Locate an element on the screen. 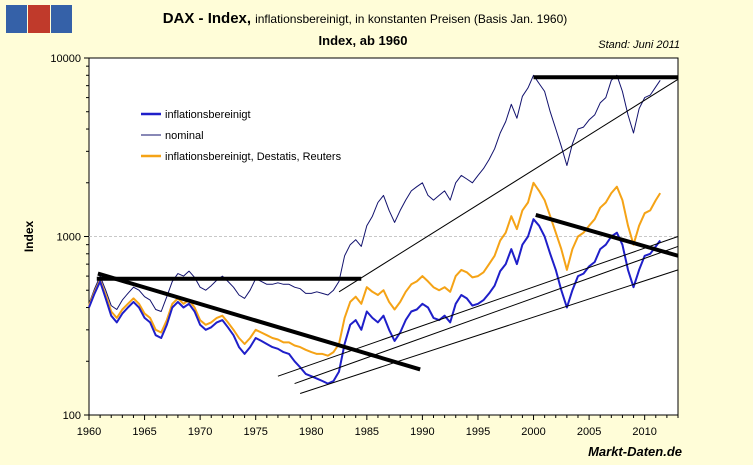 The width and height of the screenshot is (753, 465). legend-label-real: inflationsbereinigt is located at coordinates (208, 115).